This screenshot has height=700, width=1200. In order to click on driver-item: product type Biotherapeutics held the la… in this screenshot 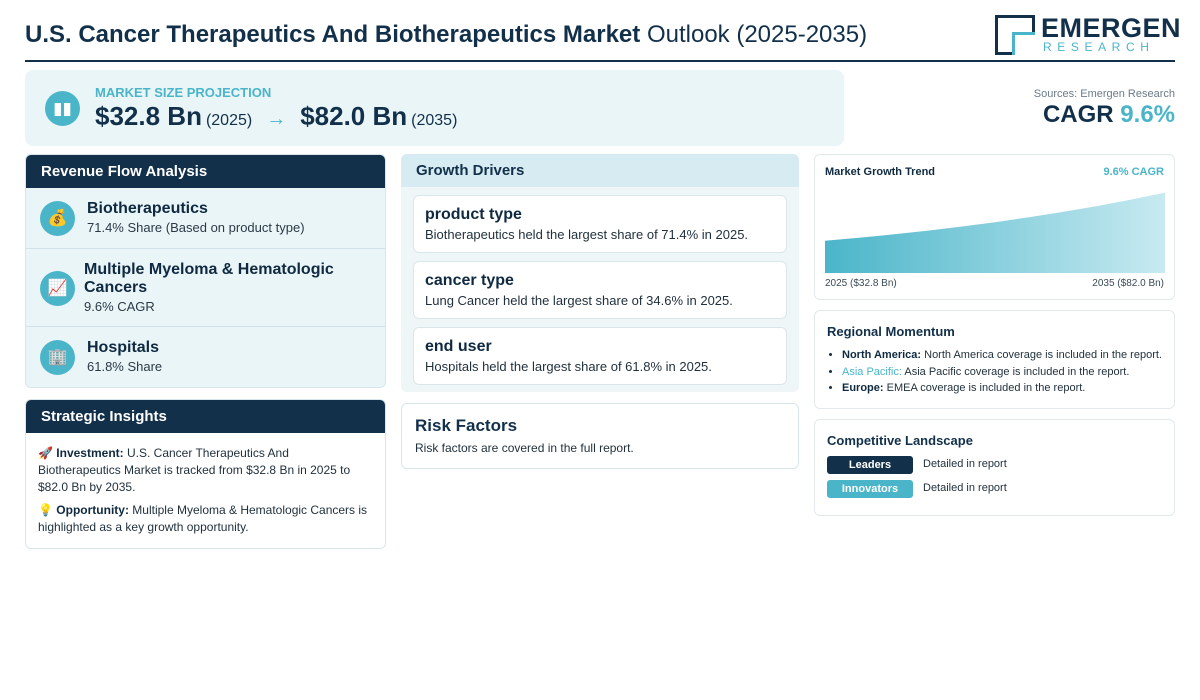, I will do `click(600, 224)`.